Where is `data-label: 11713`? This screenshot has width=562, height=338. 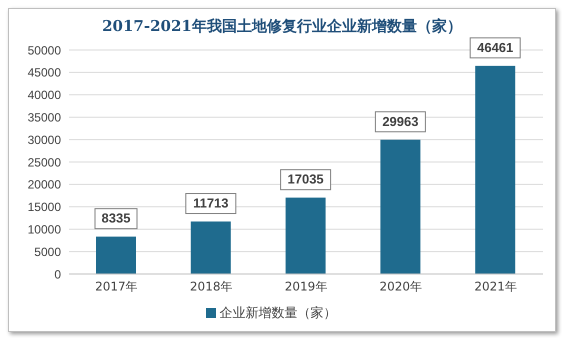
data-label: 11713 is located at coordinates (211, 203).